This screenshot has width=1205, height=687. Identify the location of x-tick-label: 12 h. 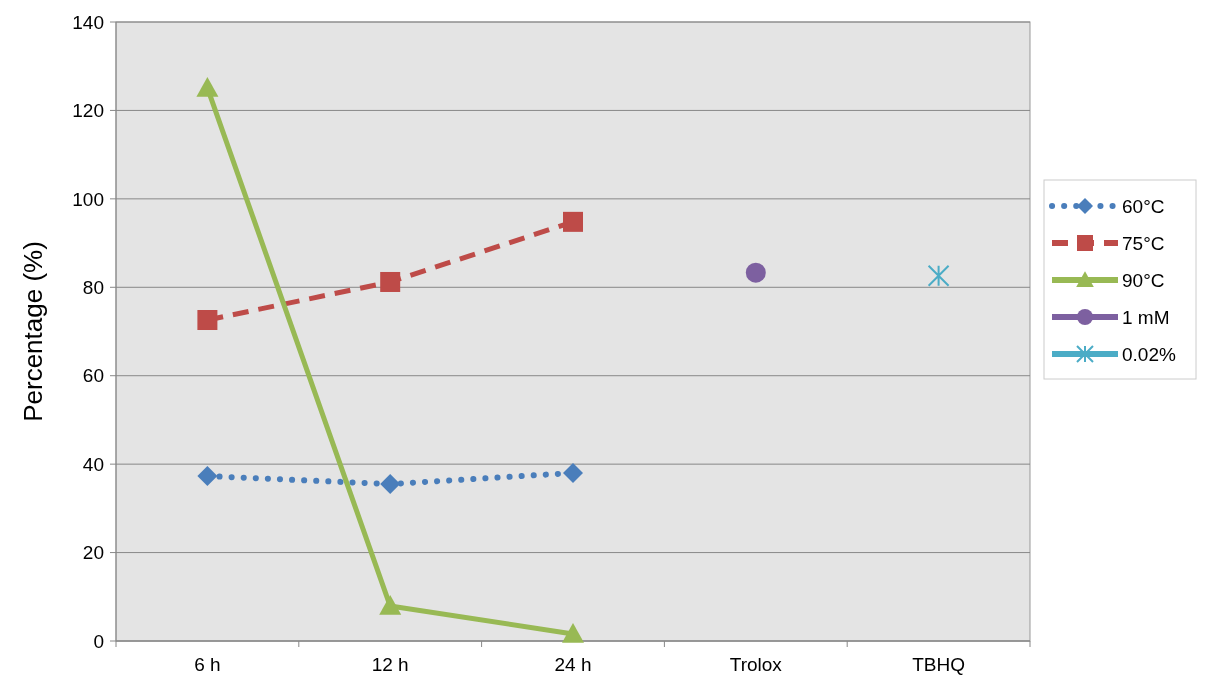
(390, 664).